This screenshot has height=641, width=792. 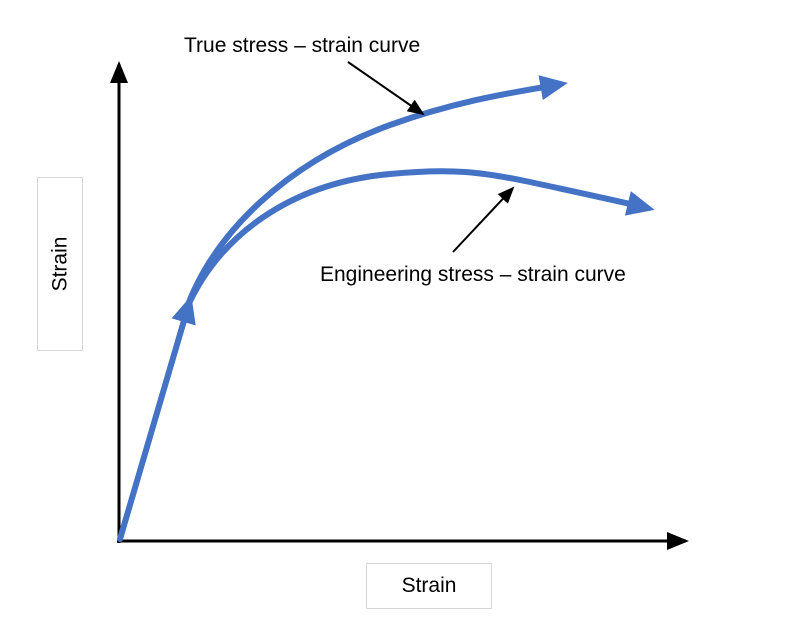 What do you see at coordinates (473, 274) in the screenshot?
I see `engineering-curve-label: Engineering stress – strain curve` at bounding box center [473, 274].